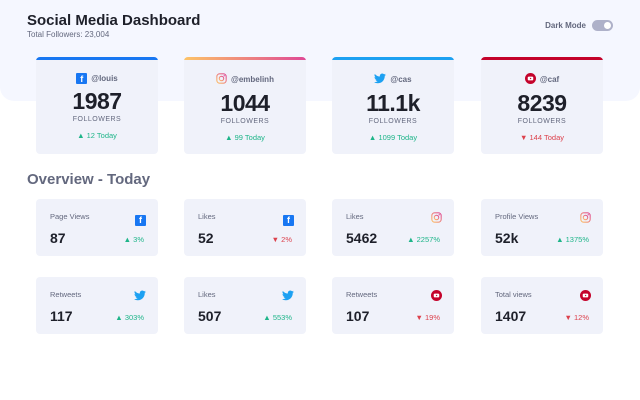  I want to click on metric-change-text: 12%, so click(581, 317).